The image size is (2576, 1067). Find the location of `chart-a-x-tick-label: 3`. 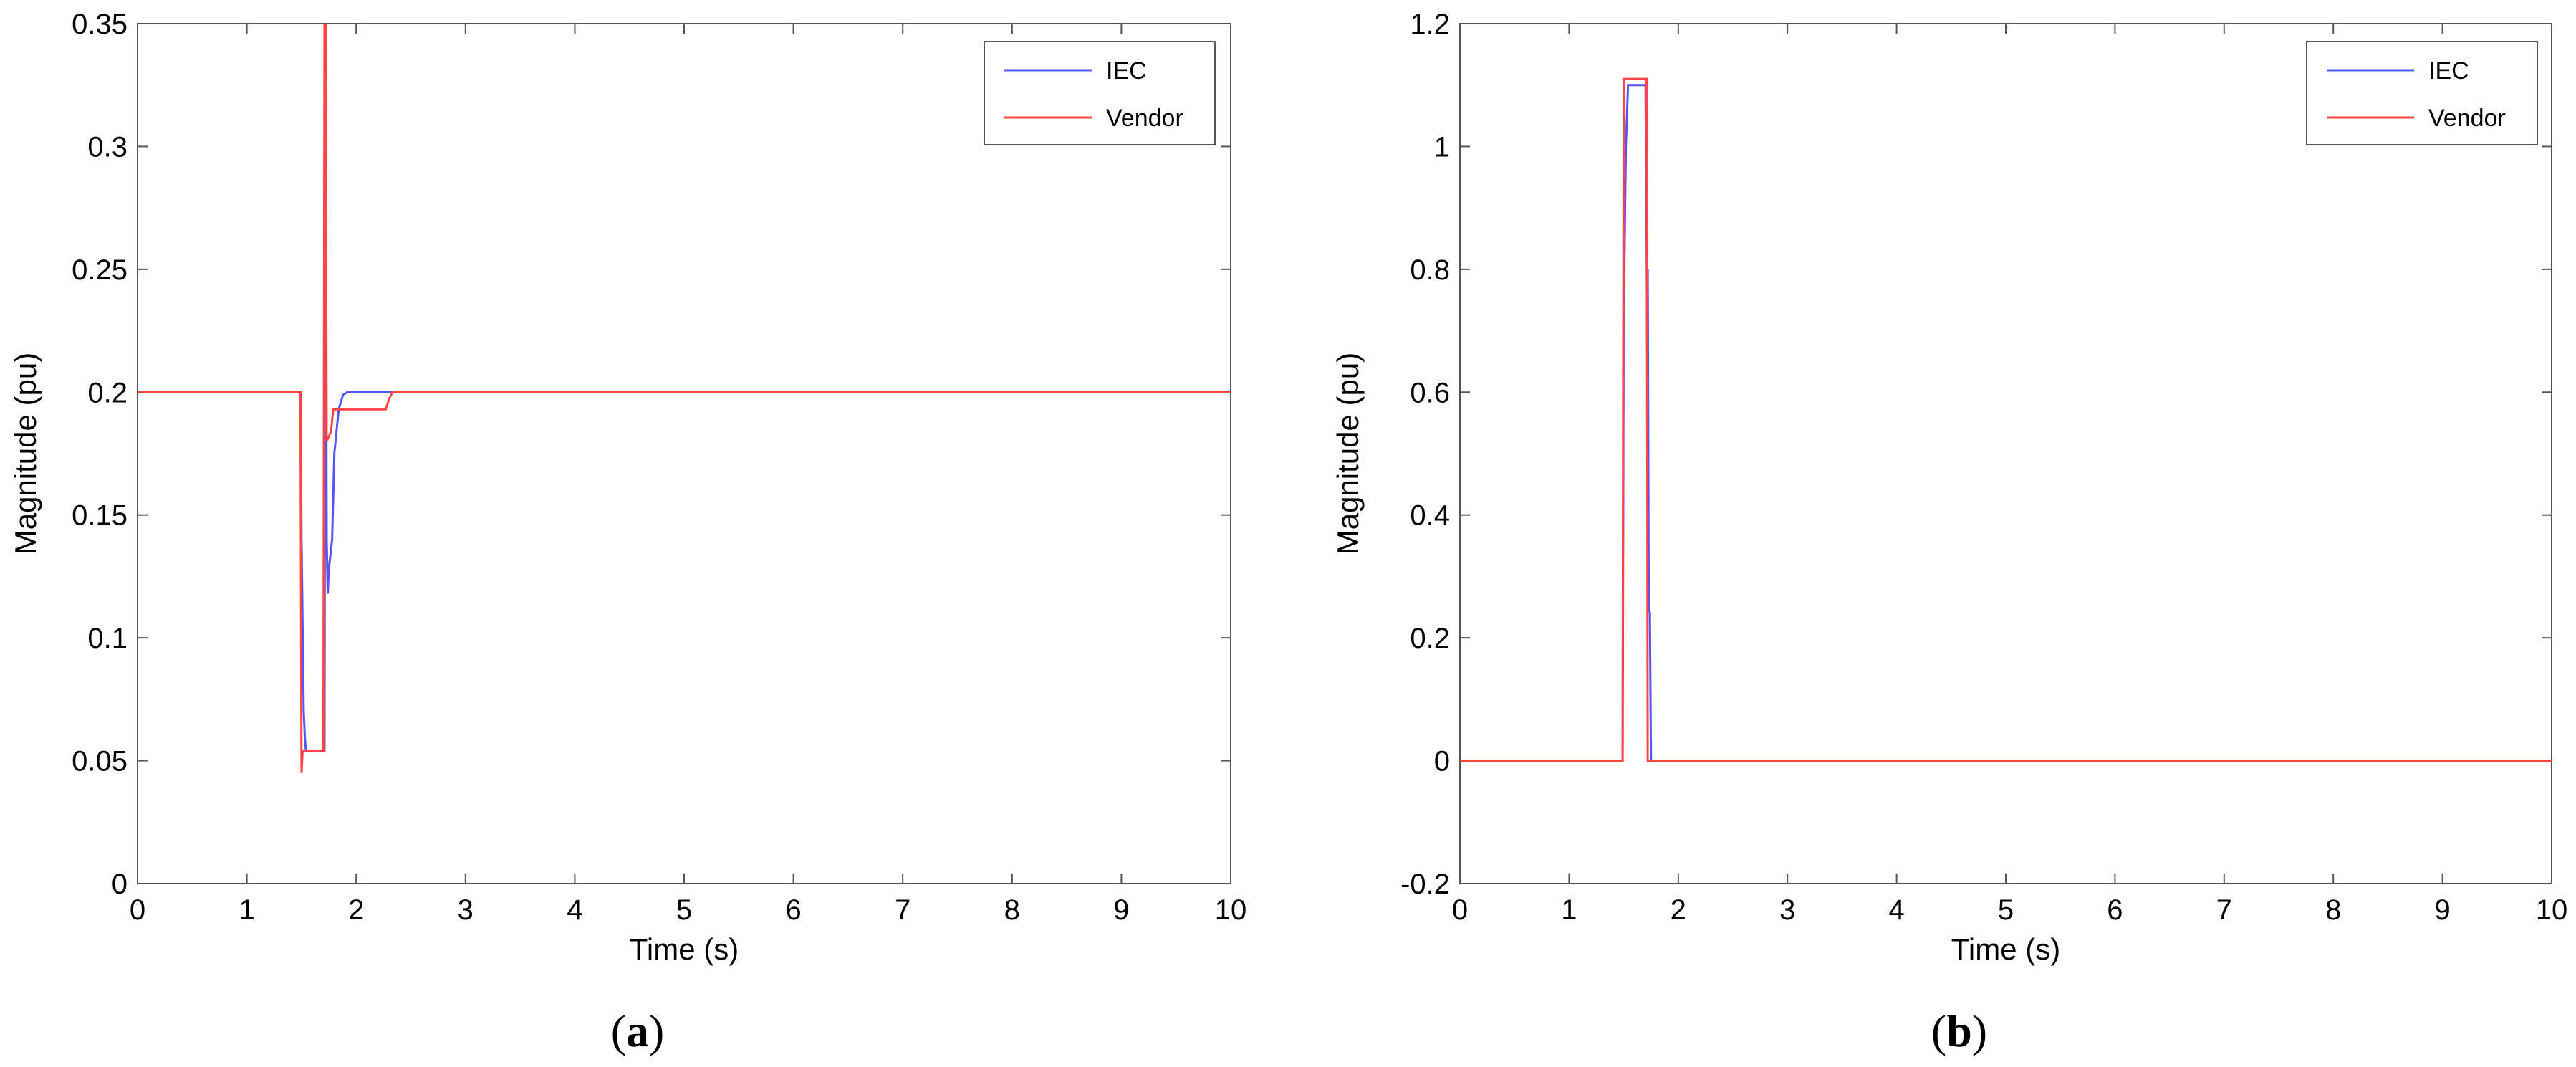

chart-a-x-tick-label: 3 is located at coordinates (466, 910).